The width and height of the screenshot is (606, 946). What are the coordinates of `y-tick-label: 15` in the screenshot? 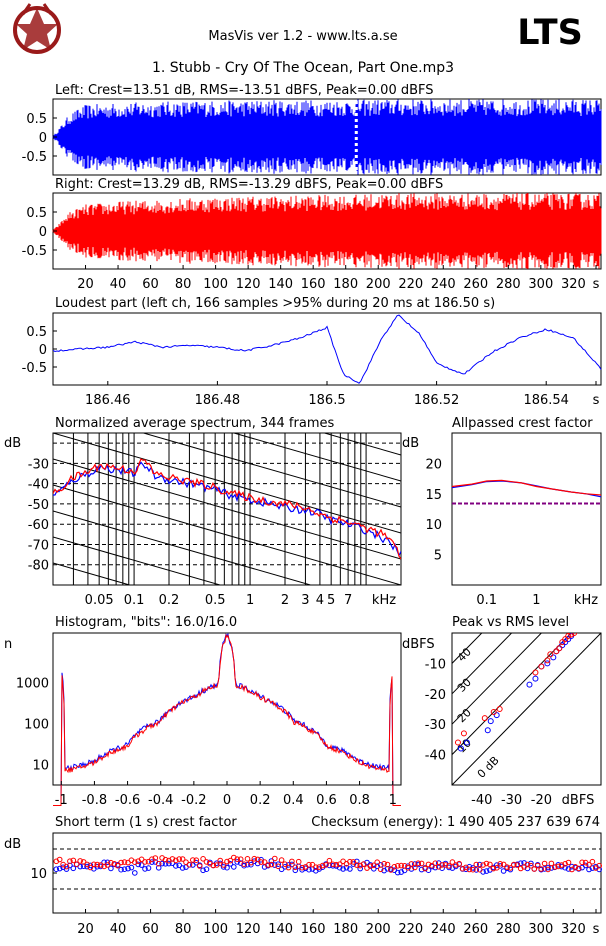 It's located at (433, 495).